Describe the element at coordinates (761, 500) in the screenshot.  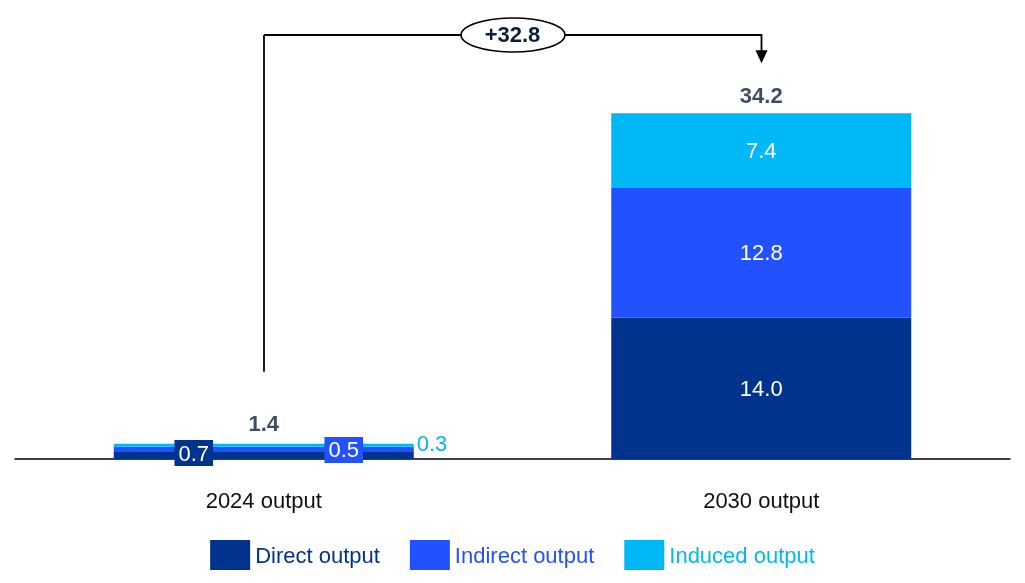
I see `x-tick-label: 2030 output` at that location.